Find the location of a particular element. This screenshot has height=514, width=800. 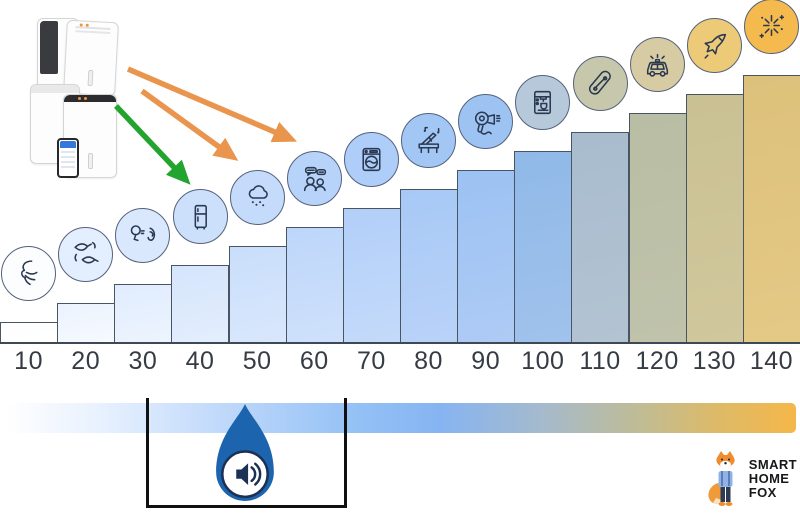

whispering-icon: .f{fill:#2b3950;stroke:none;} is located at coordinates (143, 232).